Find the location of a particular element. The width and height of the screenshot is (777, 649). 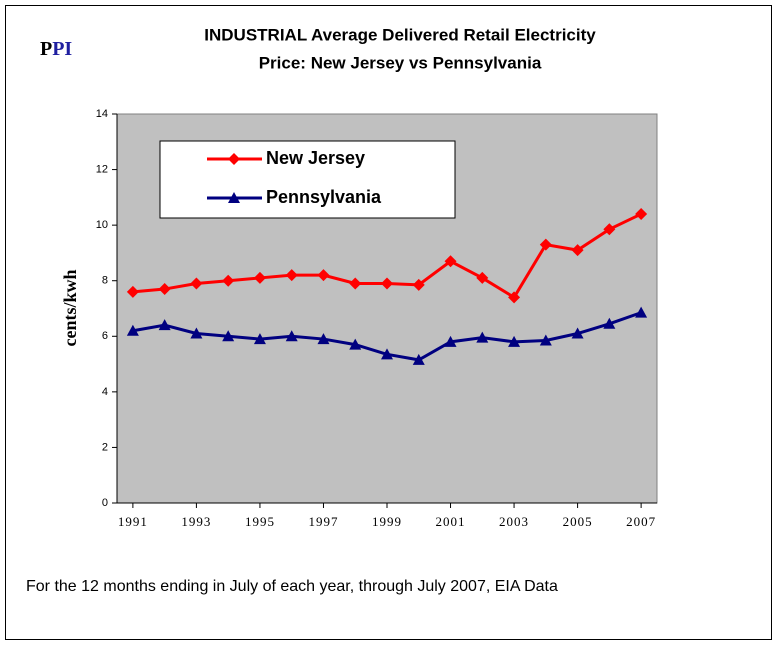

logo-part: PI is located at coordinates (62, 49).